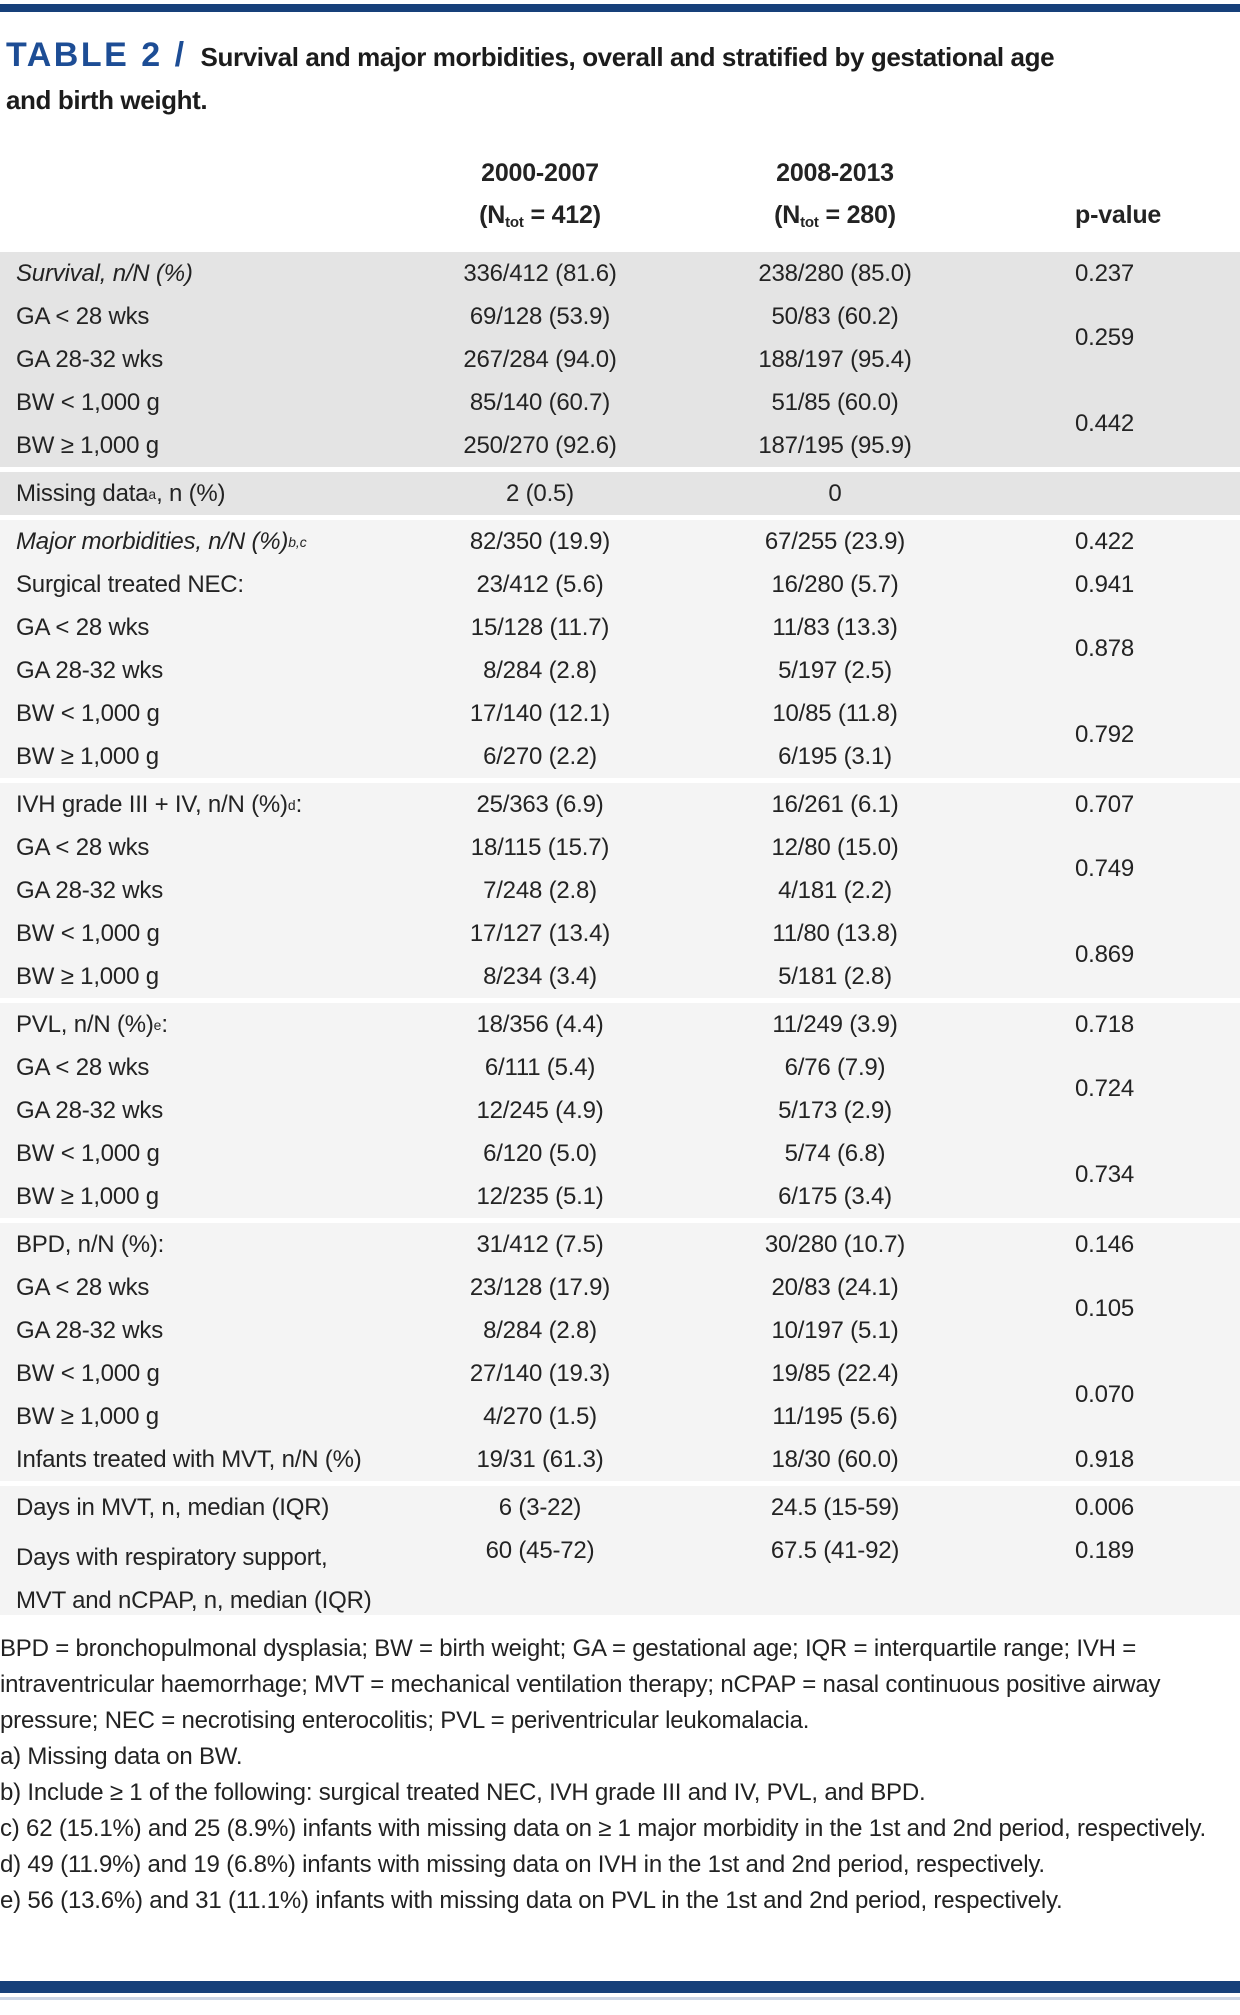 The width and height of the screenshot is (1240, 2015). What do you see at coordinates (220, 198) in the screenshot?
I see `column-header-spacer` at bounding box center [220, 198].